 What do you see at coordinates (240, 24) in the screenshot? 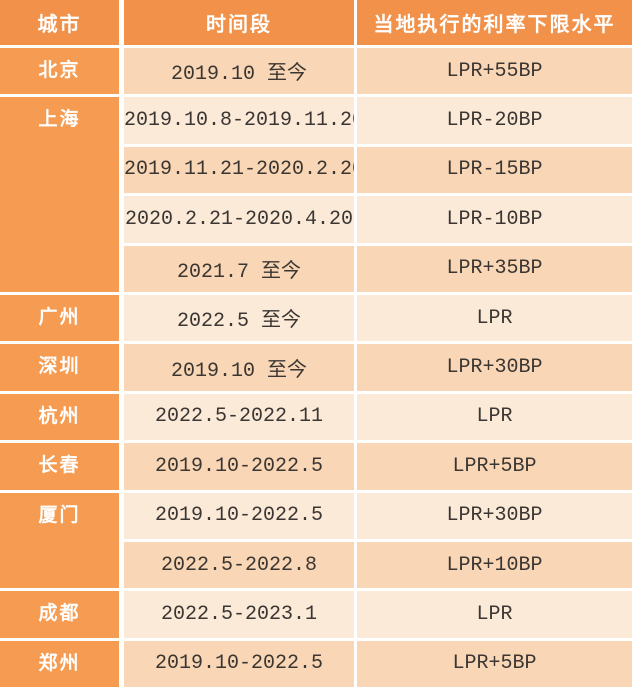
I see `header-period: 时间段` at bounding box center [240, 24].